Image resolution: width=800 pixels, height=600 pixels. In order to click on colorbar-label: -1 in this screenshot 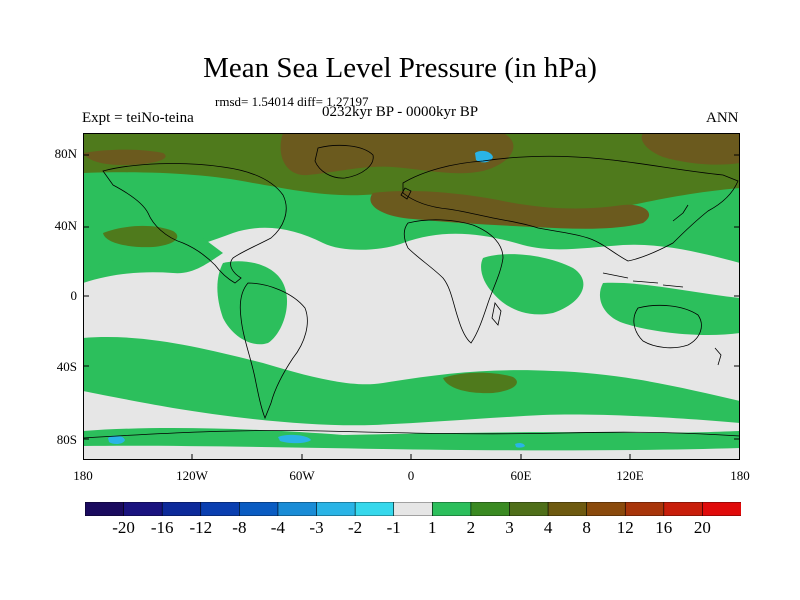, I will do `click(393, 527)`.